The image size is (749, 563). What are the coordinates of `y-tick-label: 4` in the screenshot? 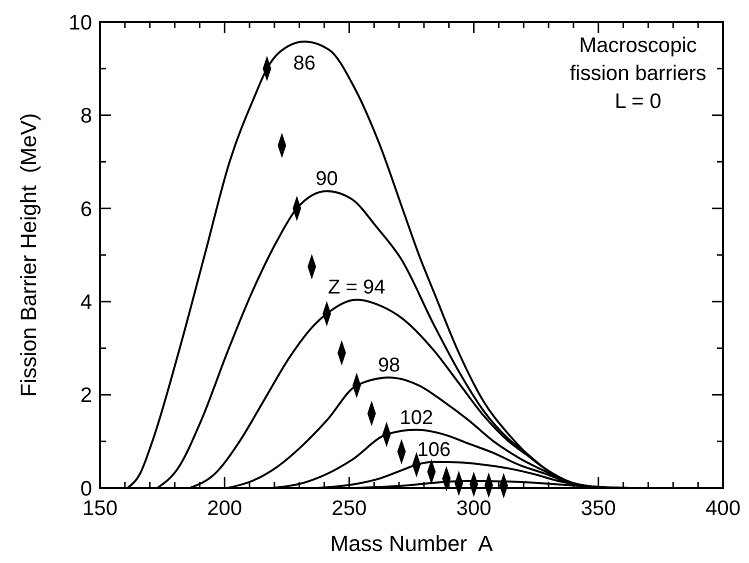 It's located at (86, 302).